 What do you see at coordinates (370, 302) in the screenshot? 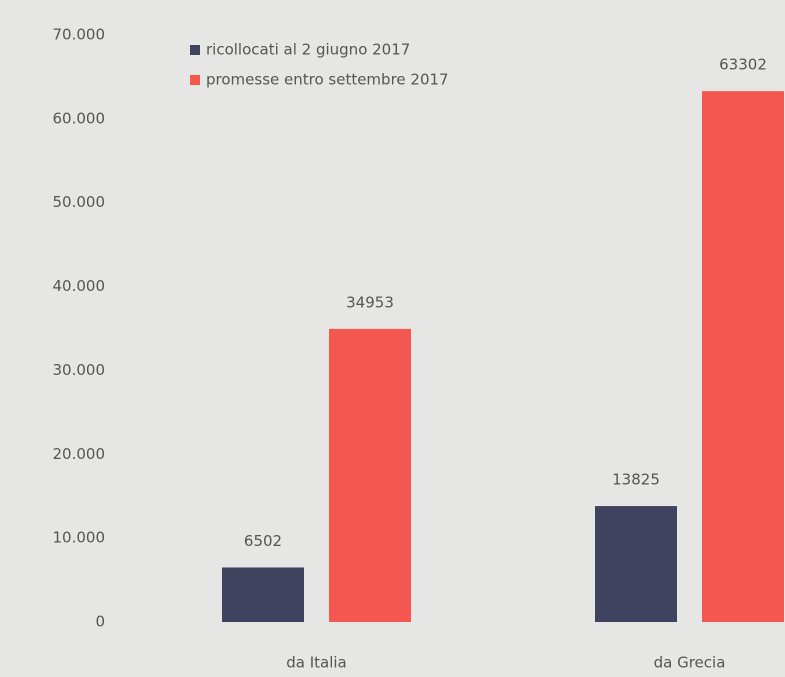
I see `data-label: 34953` at bounding box center [370, 302].